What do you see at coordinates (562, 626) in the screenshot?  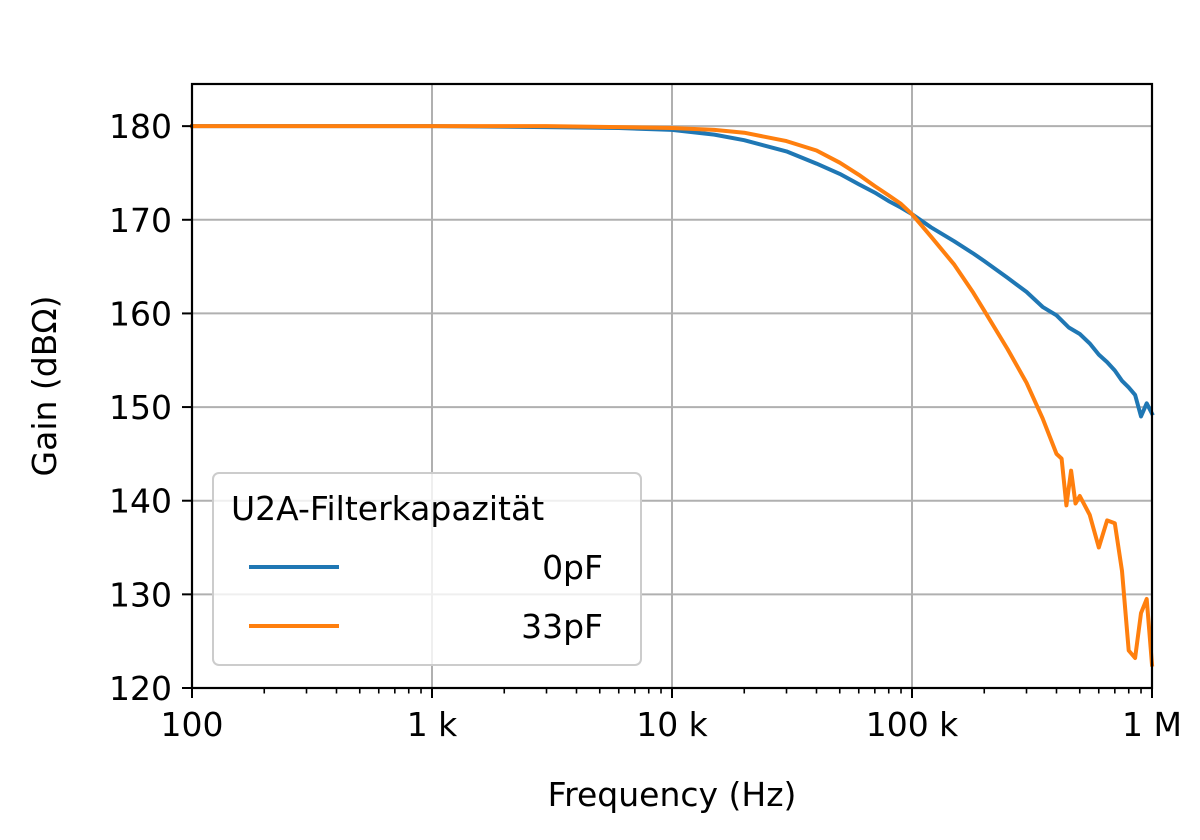 I see `legend-label-33pf: 33pF` at bounding box center [562, 626].